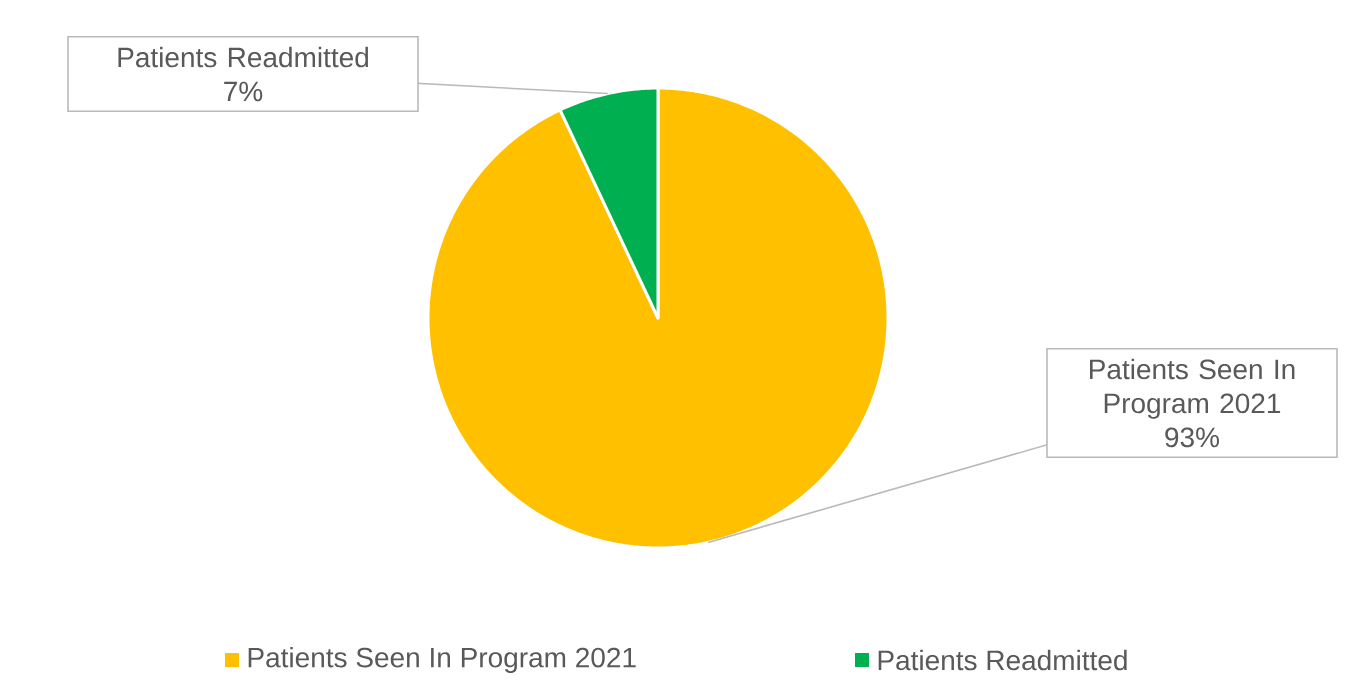 The height and width of the screenshot is (684, 1356). I want to click on data-label: 93%, so click(1192, 437).